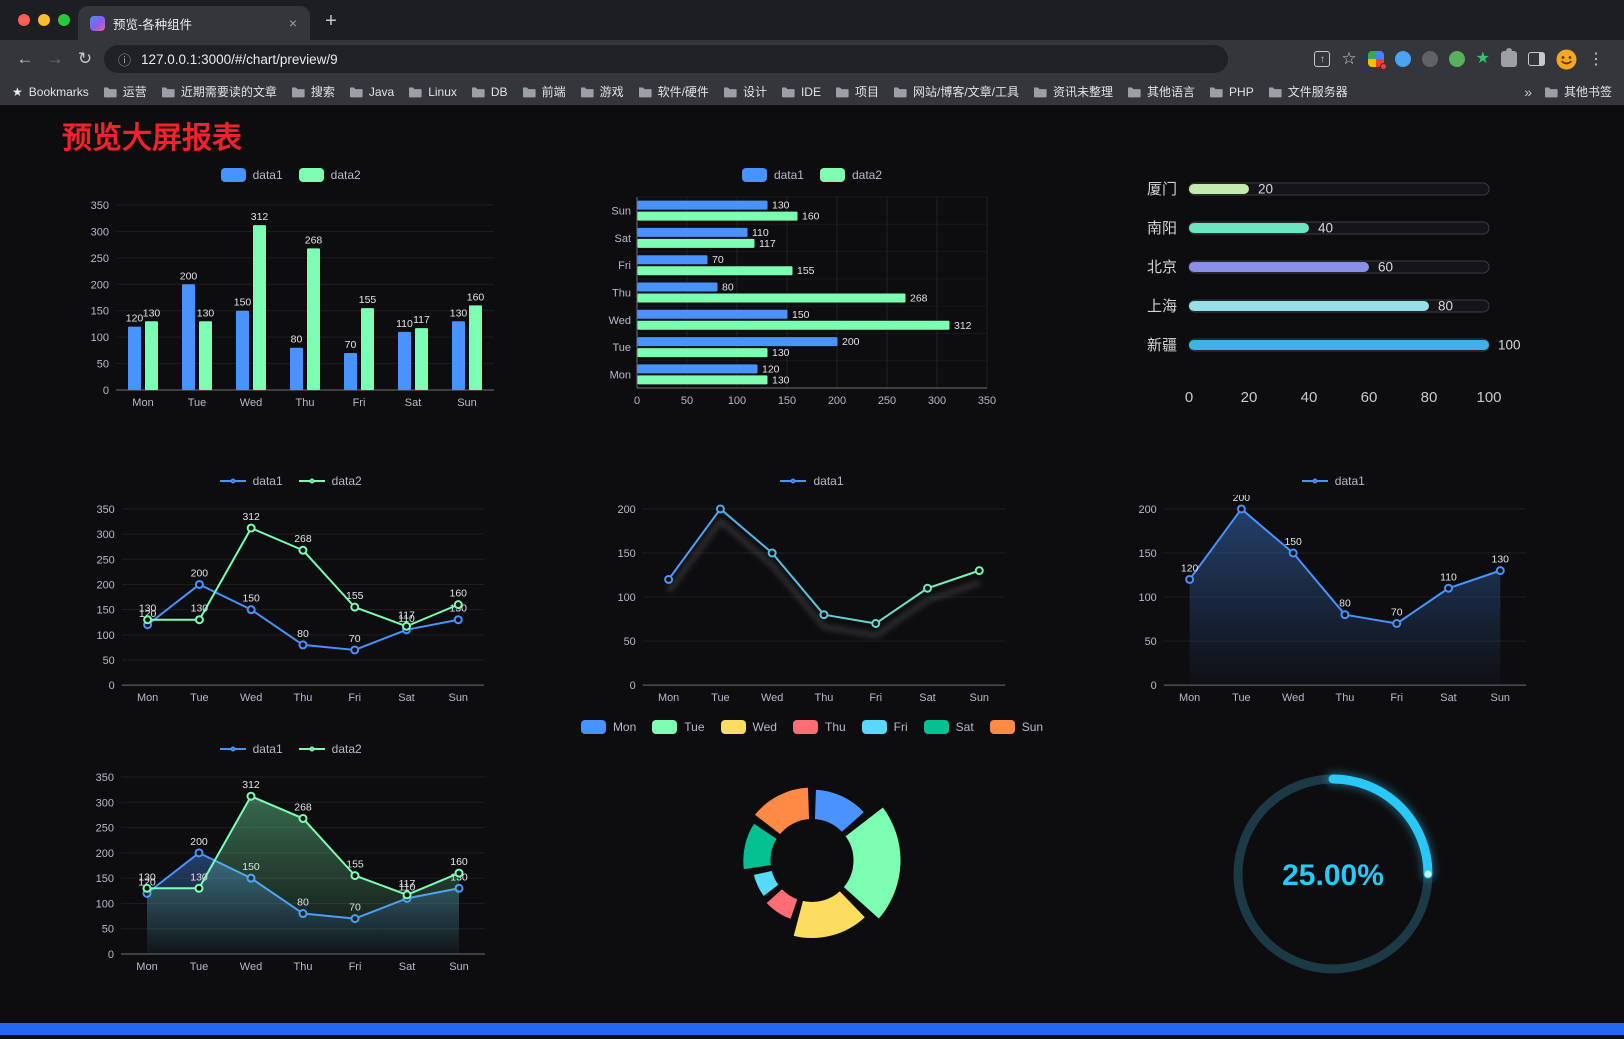  Describe the element at coordinates (673, 91) in the screenshot. I see `bookmark-folder-item: 软件/硬件` at that location.